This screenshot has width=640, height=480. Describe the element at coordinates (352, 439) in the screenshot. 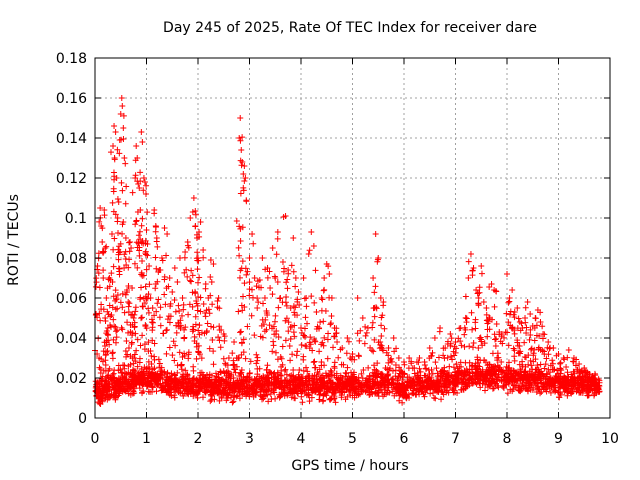

I see `x-tick-label: 5` at that location.